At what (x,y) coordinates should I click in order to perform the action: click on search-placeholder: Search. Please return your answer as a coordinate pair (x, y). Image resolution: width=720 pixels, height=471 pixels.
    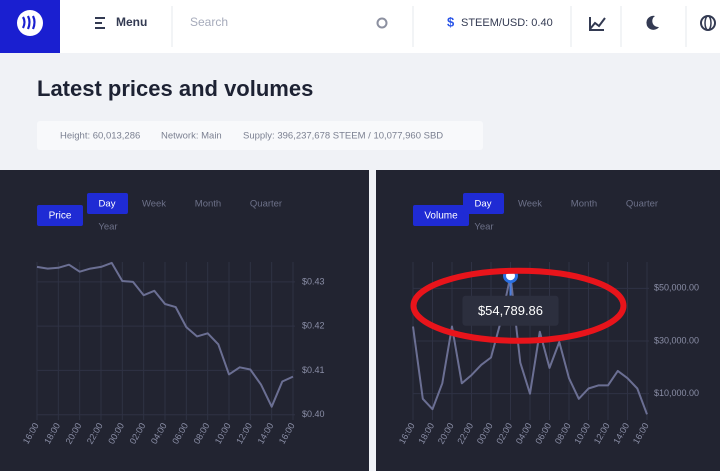
    Looking at the image, I should click on (209, 22).